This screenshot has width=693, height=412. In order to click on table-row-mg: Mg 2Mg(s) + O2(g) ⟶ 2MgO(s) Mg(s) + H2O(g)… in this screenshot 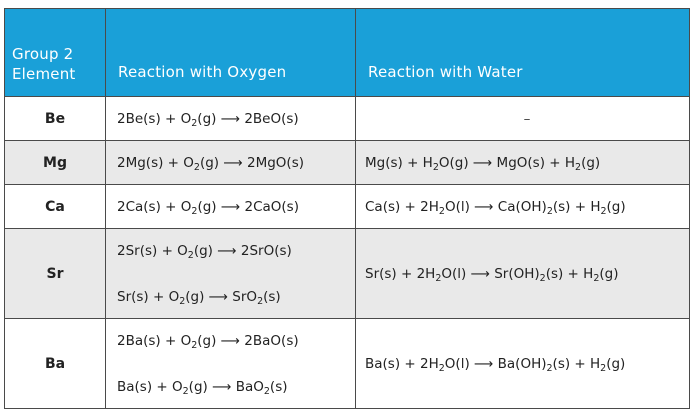, I will do `click(347, 162)`.